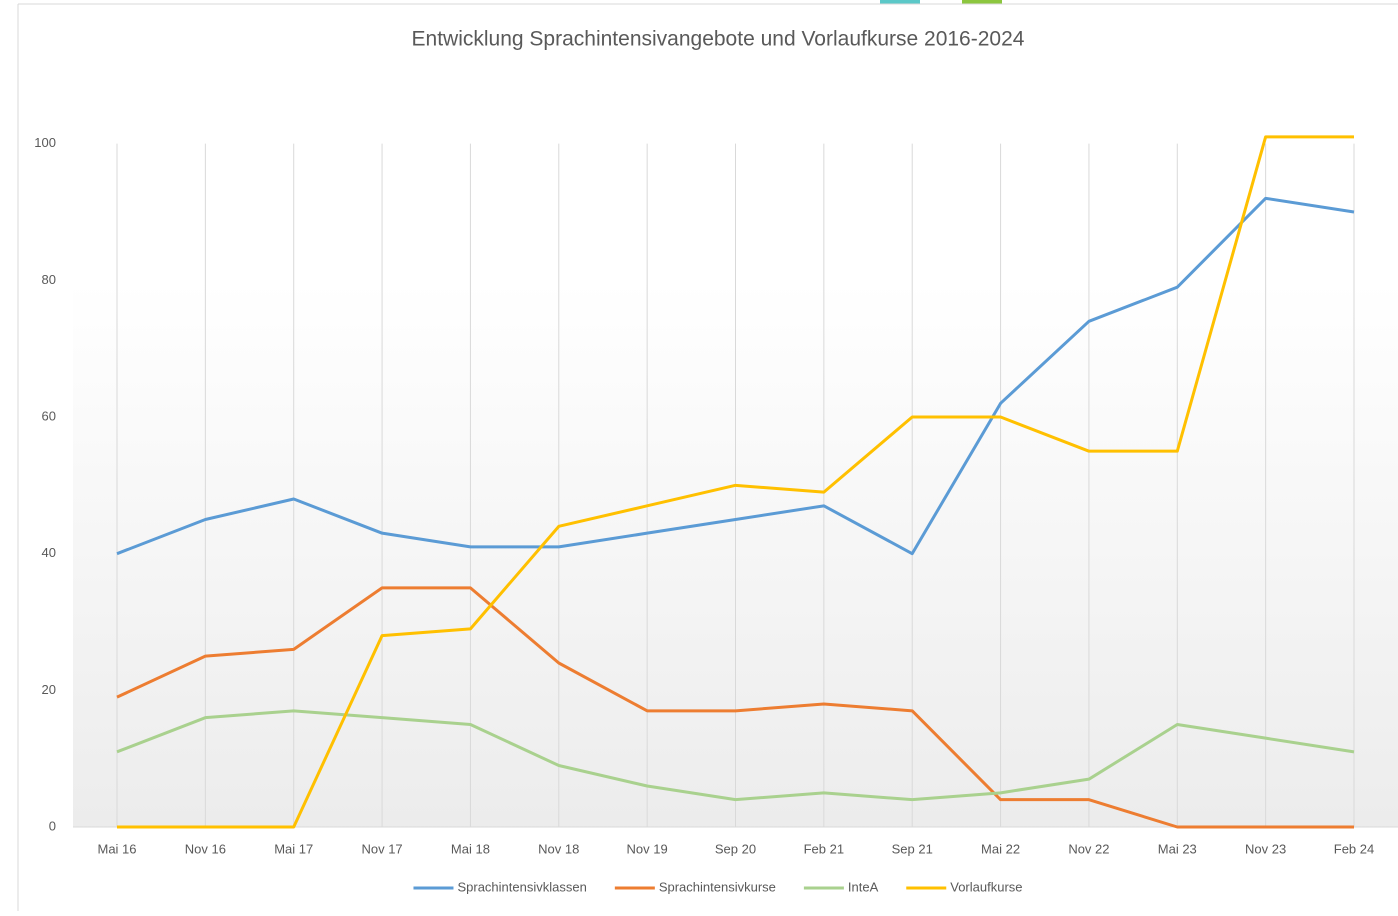 Image resolution: width=1398 pixels, height=916 pixels. What do you see at coordinates (49, 415) in the screenshot?
I see `y-tick-label: 60` at bounding box center [49, 415].